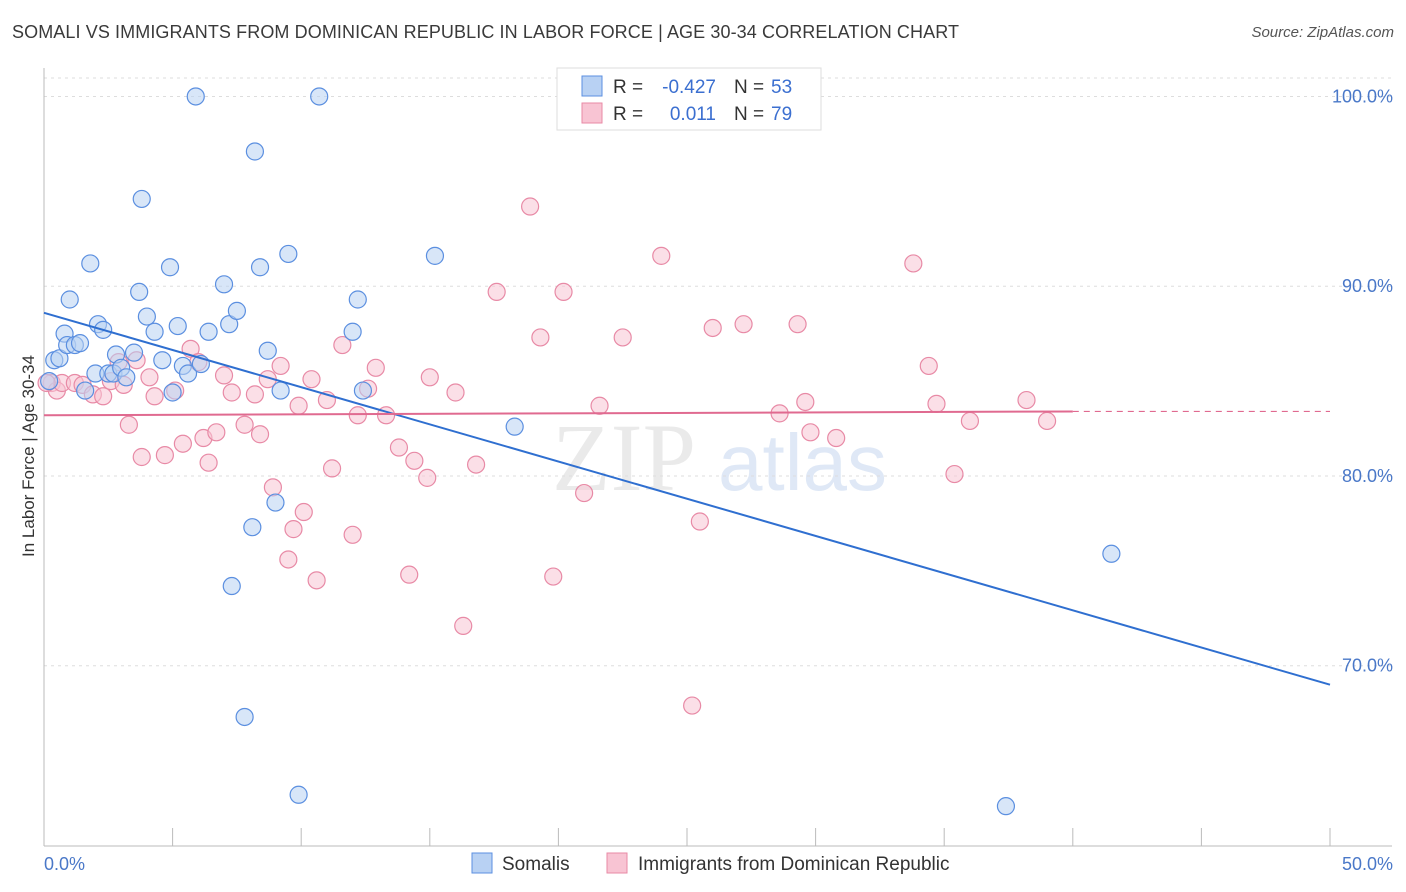 The width and height of the screenshot is (1406, 892). What do you see at coordinates (64, 864) in the screenshot?
I see `x-tick-label-min: 0.0%` at bounding box center [64, 864].